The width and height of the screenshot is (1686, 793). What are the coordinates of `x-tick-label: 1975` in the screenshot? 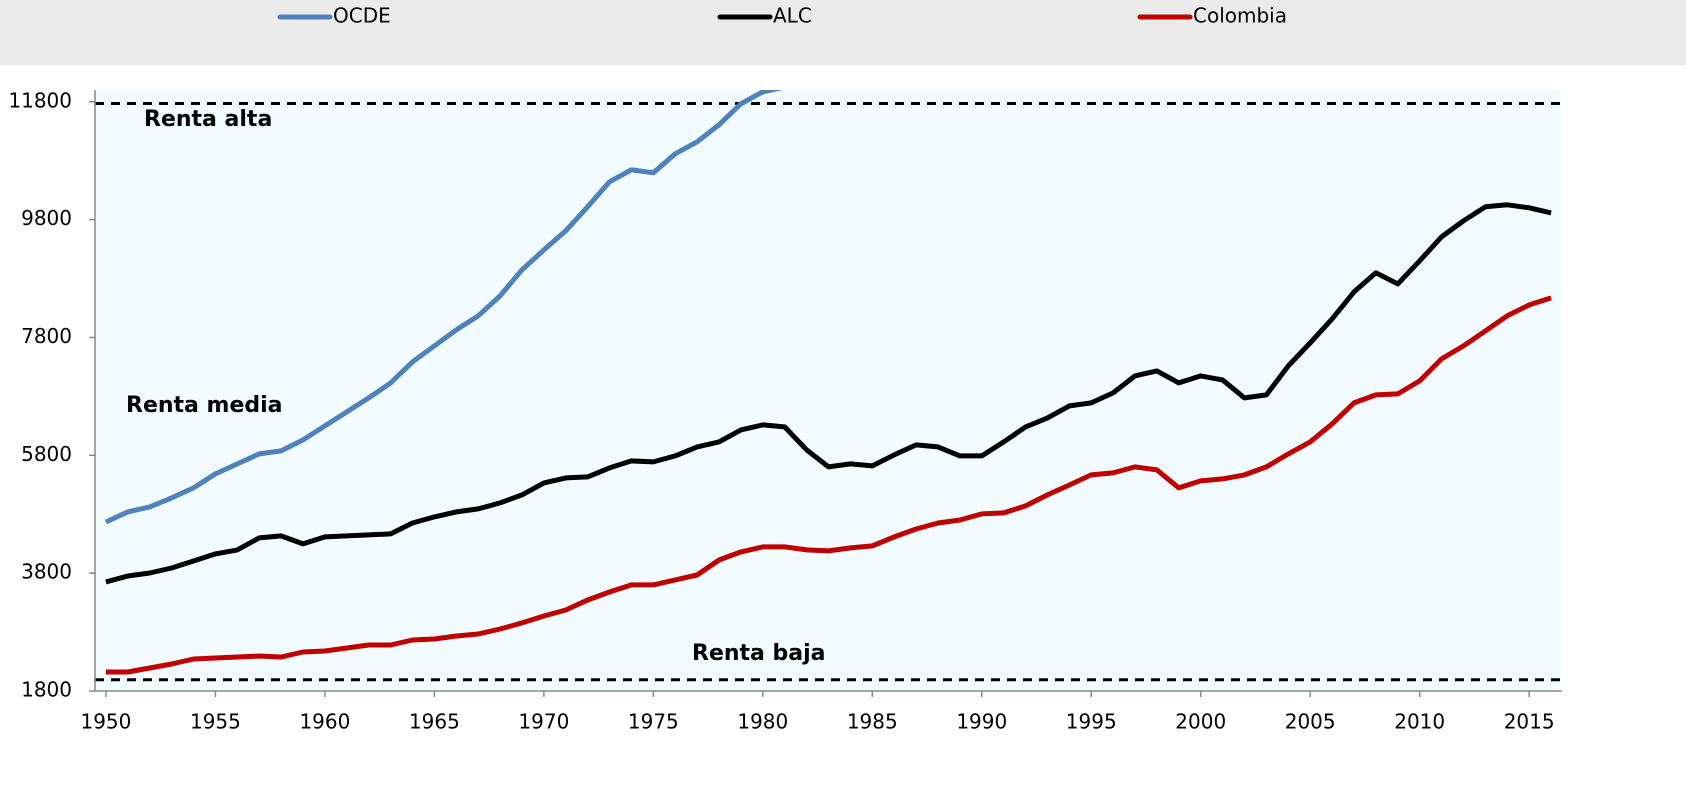 It's located at (653, 722).